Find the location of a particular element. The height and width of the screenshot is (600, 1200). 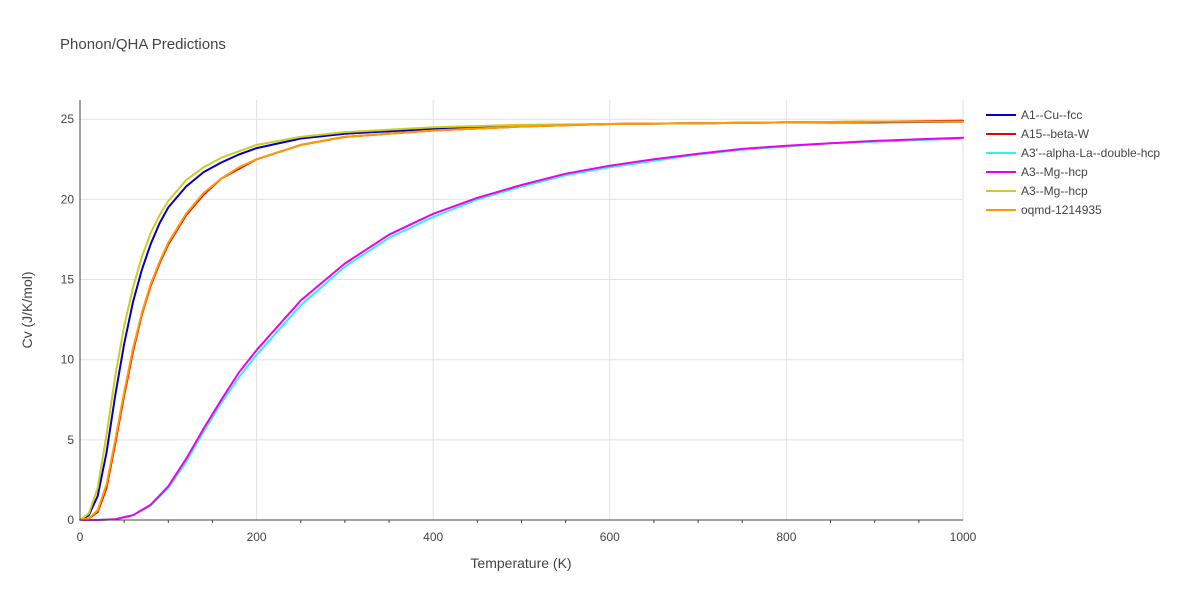

y-tick-label: 0 is located at coordinates (70, 520).